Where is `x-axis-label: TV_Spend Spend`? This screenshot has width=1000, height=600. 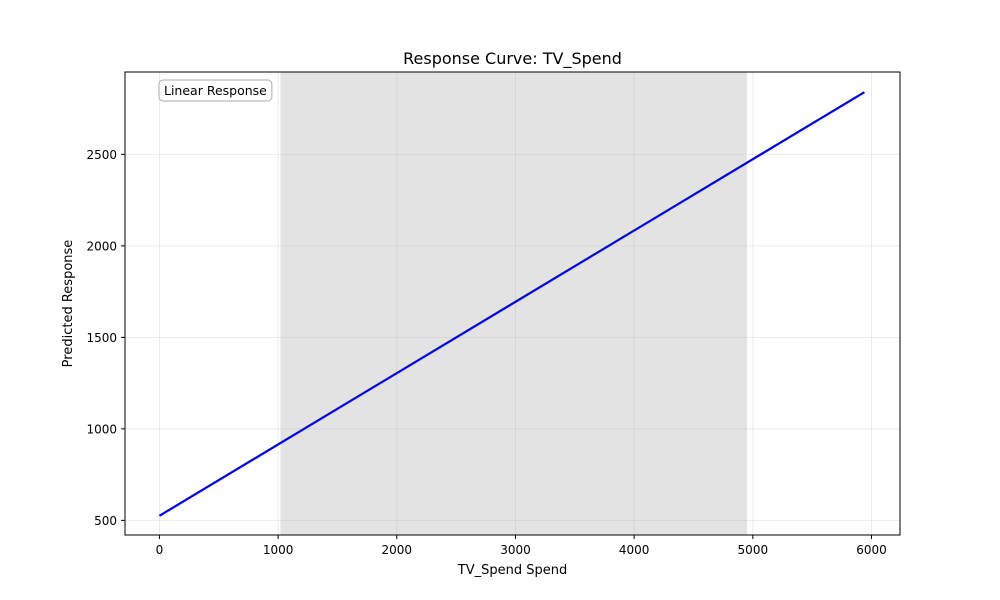
x-axis-label: TV_Spend Spend is located at coordinates (512, 570).